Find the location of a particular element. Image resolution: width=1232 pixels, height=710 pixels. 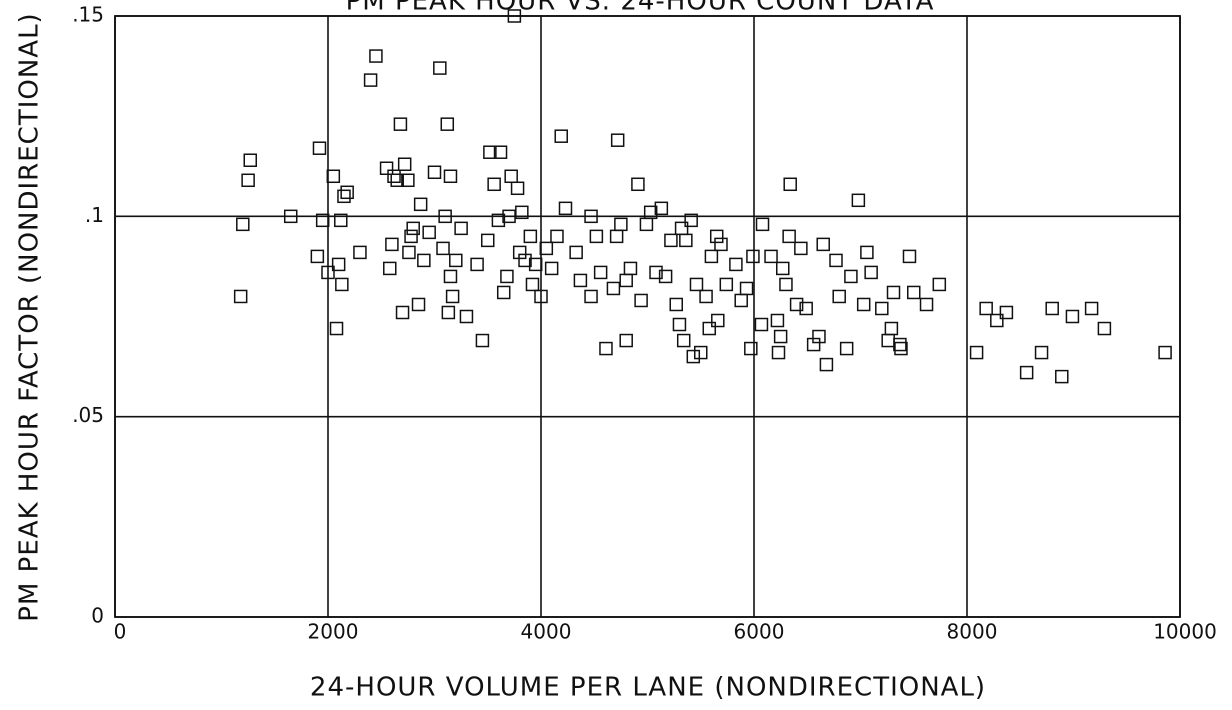

x-axis-title: 24-HOUR VOLUME PER LANE (NONDIRECTIONAL) is located at coordinates (648, 688).